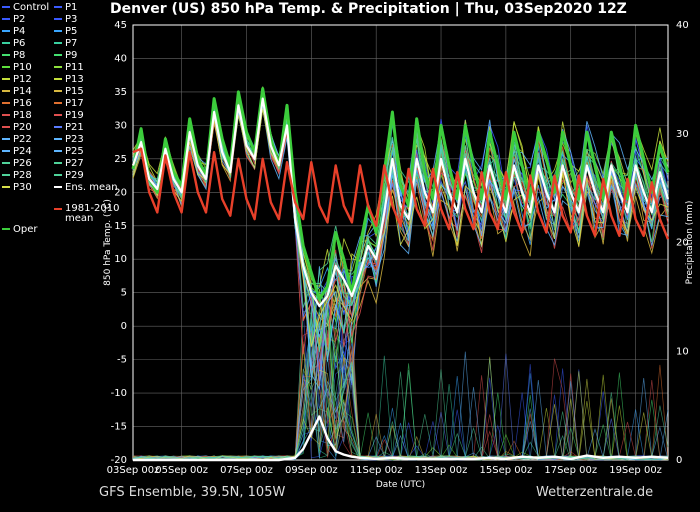 The image size is (700, 512). I want to click on x-tick-label: 11Sep 00z, so click(376, 470).